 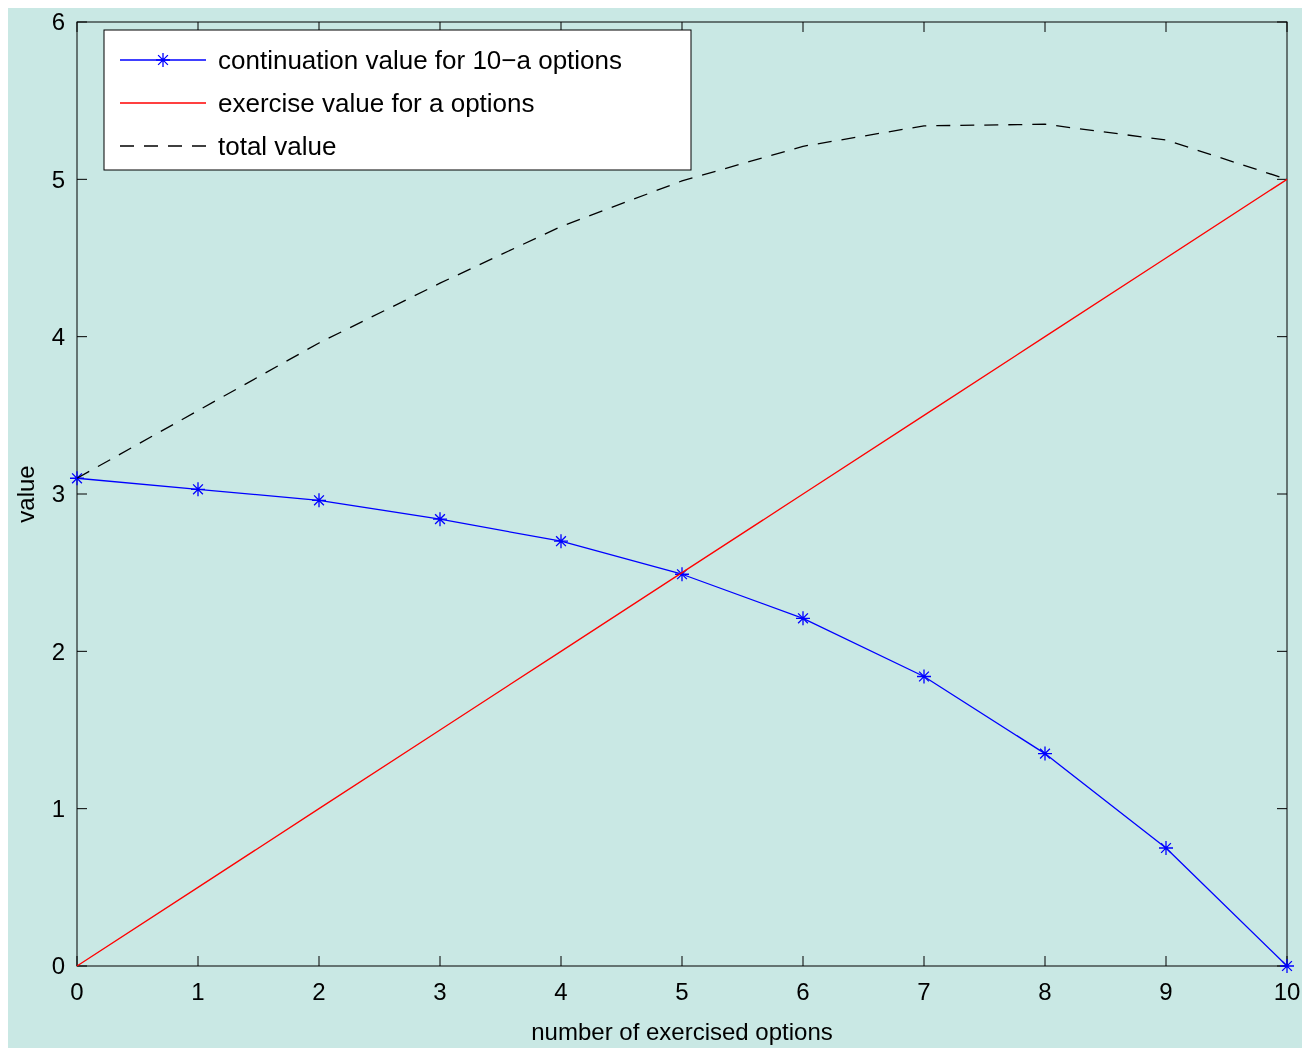 What do you see at coordinates (803, 991) in the screenshot?
I see `x-tick-label: 6` at bounding box center [803, 991].